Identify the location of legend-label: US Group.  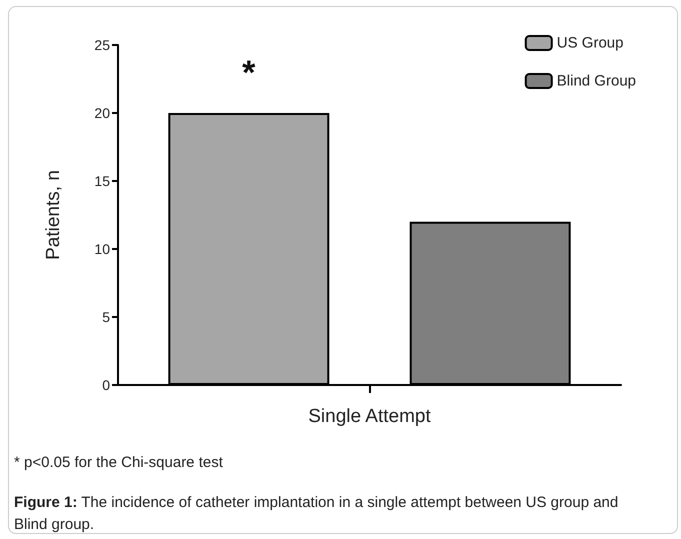
(590, 43).